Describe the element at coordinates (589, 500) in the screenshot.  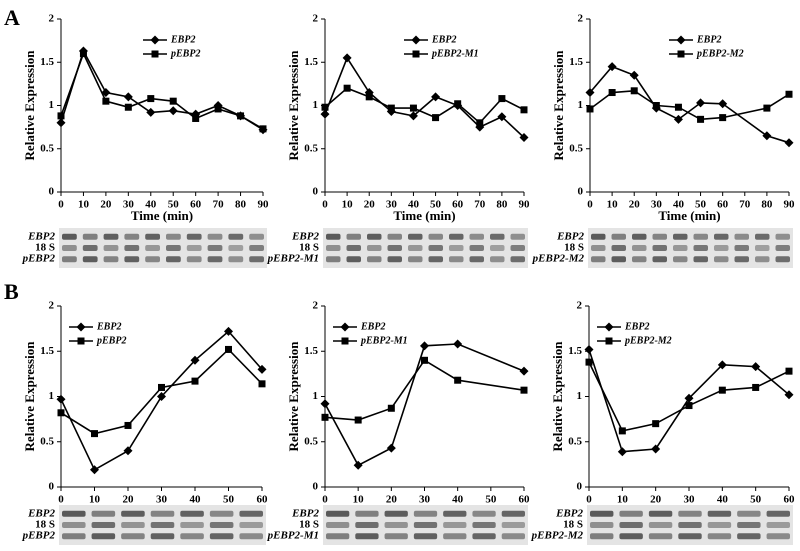
I see `x-tick-label: 0` at that location.